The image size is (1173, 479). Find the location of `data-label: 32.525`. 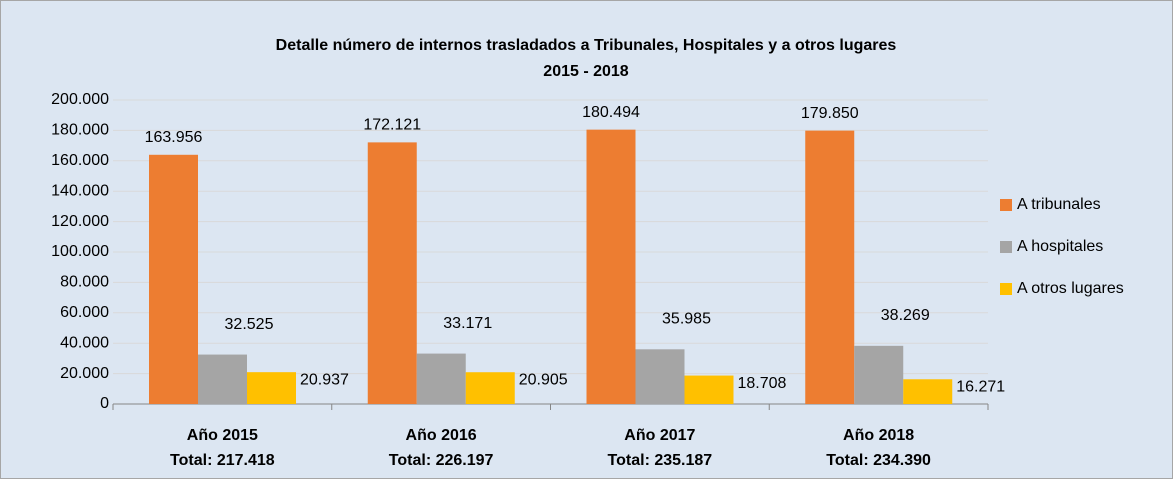

data-label: 32.525 is located at coordinates (249, 324).